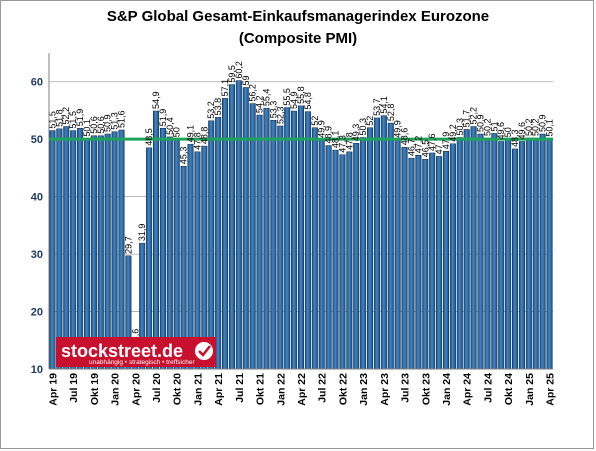  I want to click on x-tick-label: Apr 19, so click(53, 389).